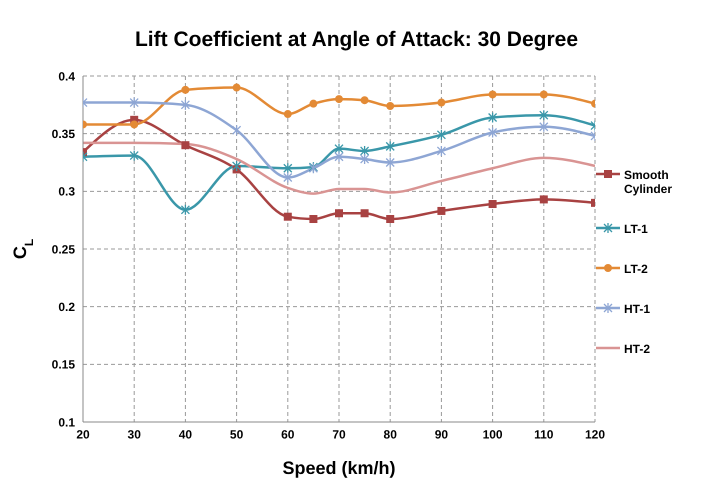 This screenshot has width=713, height=500. What do you see at coordinates (595, 435) in the screenshot?
I see `x-tick-label: 120` at bounding box center [595, 435].